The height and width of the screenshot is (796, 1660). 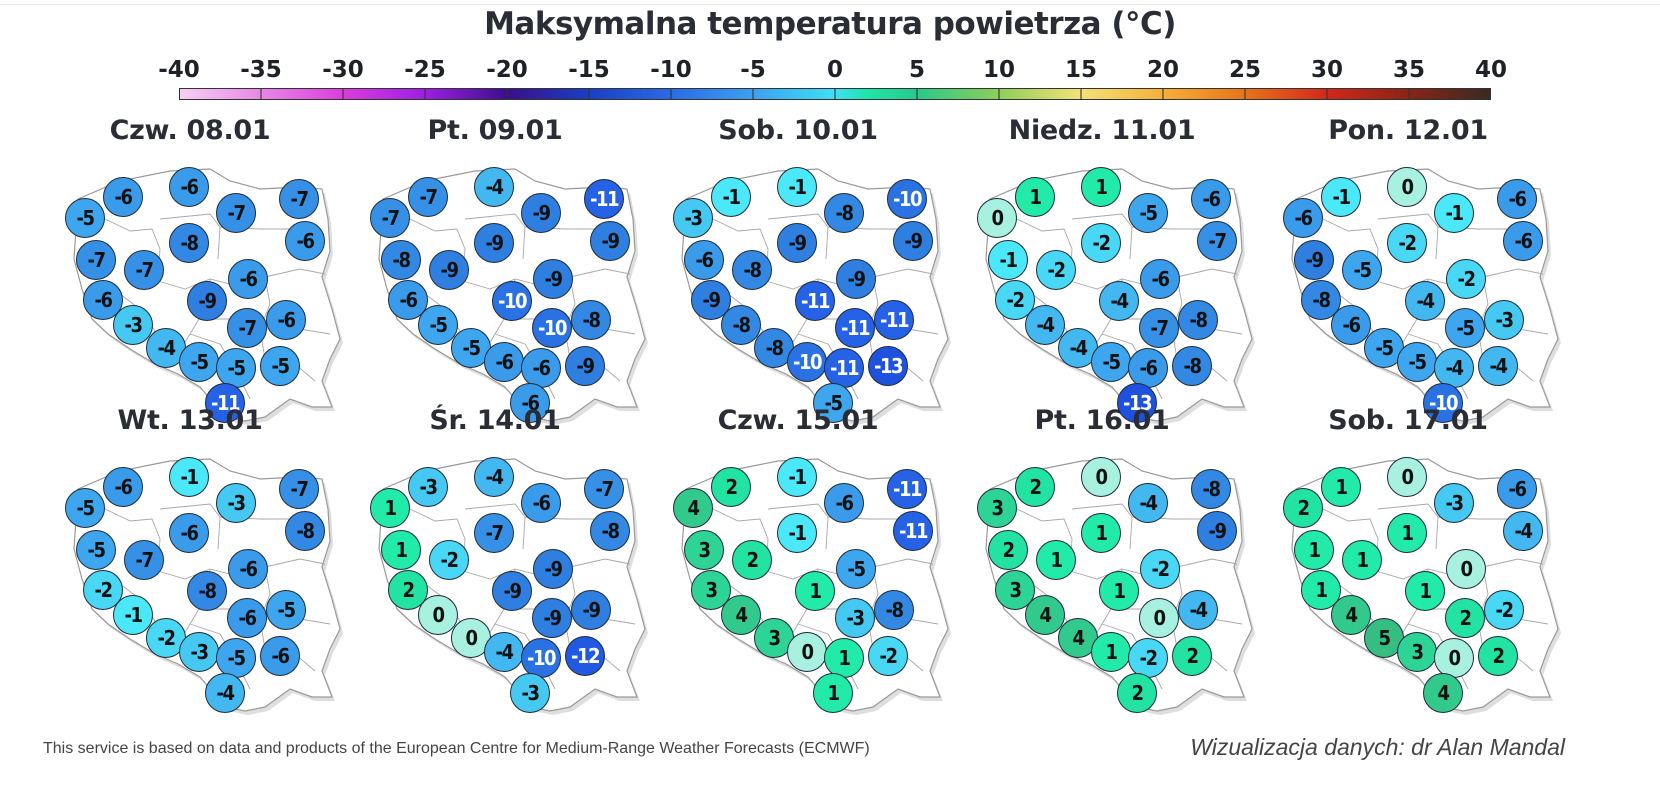 What do you see at coordinates (1409, 70) in the screenshot?
I see `colorbar-tick: 35` at bounding box center [1409, 70].